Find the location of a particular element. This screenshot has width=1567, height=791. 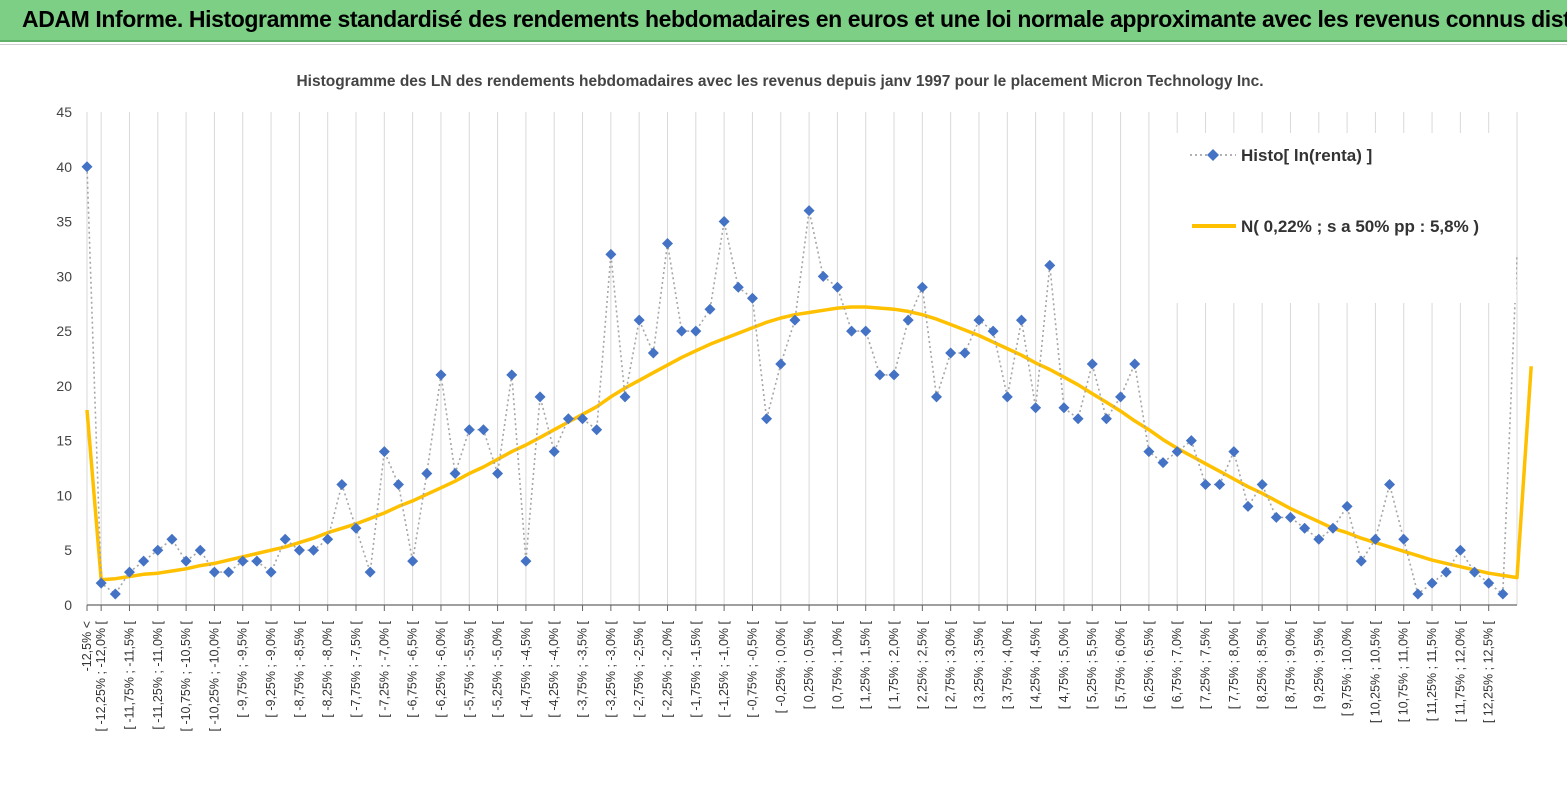

x-tick-label: [ 2,25% ; 2,5% [ is located at coordinates (922, 664).